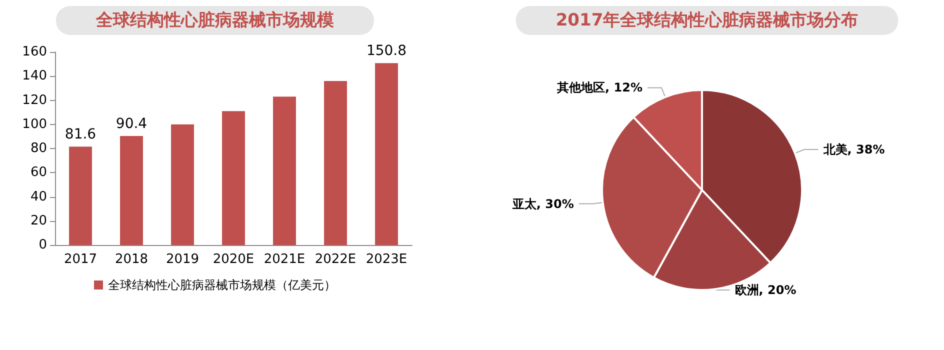  Describe the element at coordinates (707, 20) in the screenshot. I see `chart-title: 2017年全球结构性心脏病器械市场分布` at that location.